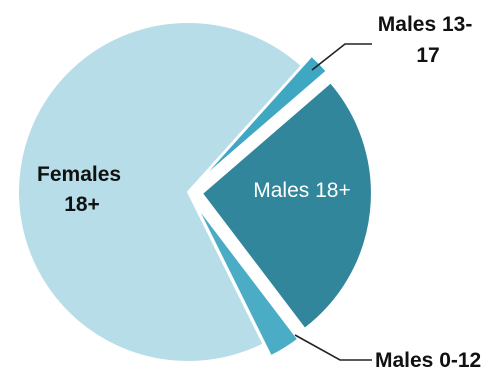  What do you see at coordinates (301, 190) in the screenshot?
I see `slice-label-males-18-plus: Males 18+` at bounding box center [301, 190].